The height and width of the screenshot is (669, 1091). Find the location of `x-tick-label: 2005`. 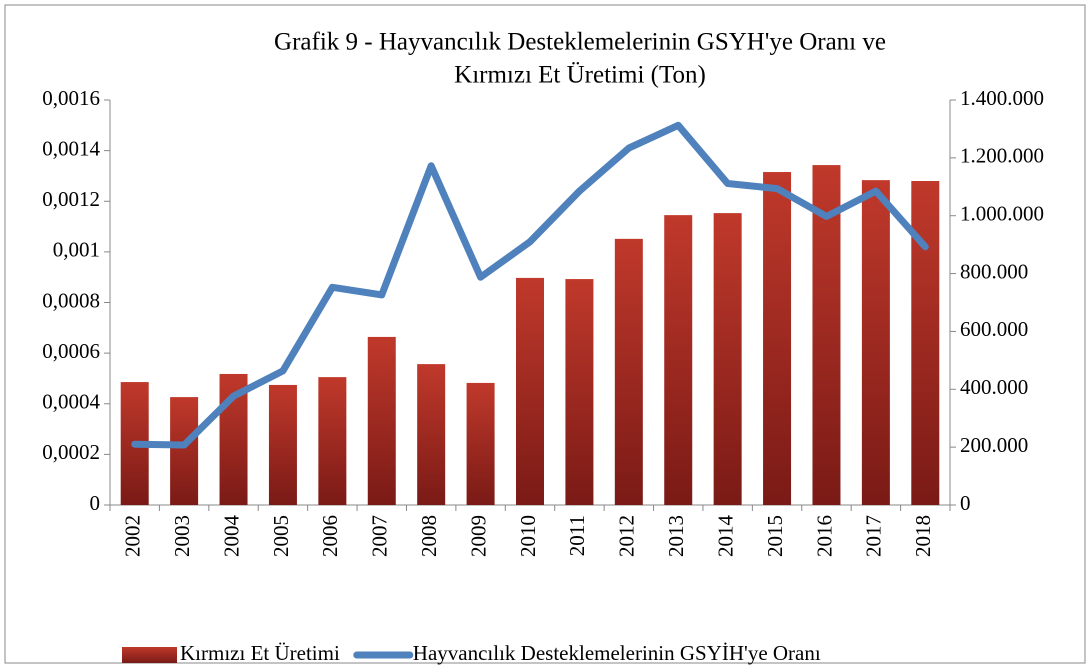

x-tick-label: 2005 is located at coordinates (281, 536).